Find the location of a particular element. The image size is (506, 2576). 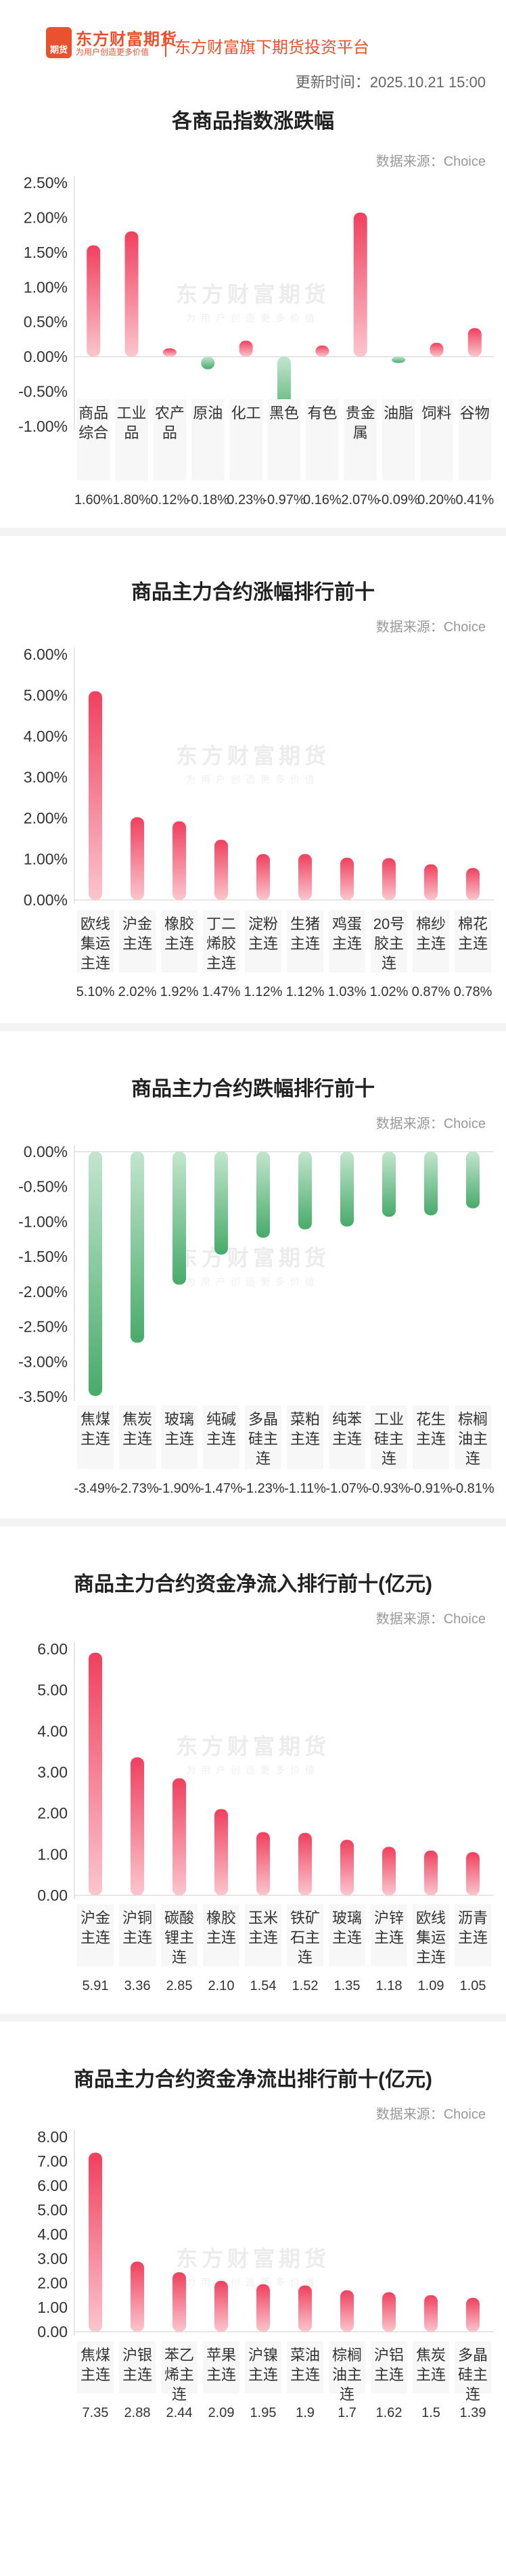

y-tick-label: 8.00 is located at coordinates (52, 2137).